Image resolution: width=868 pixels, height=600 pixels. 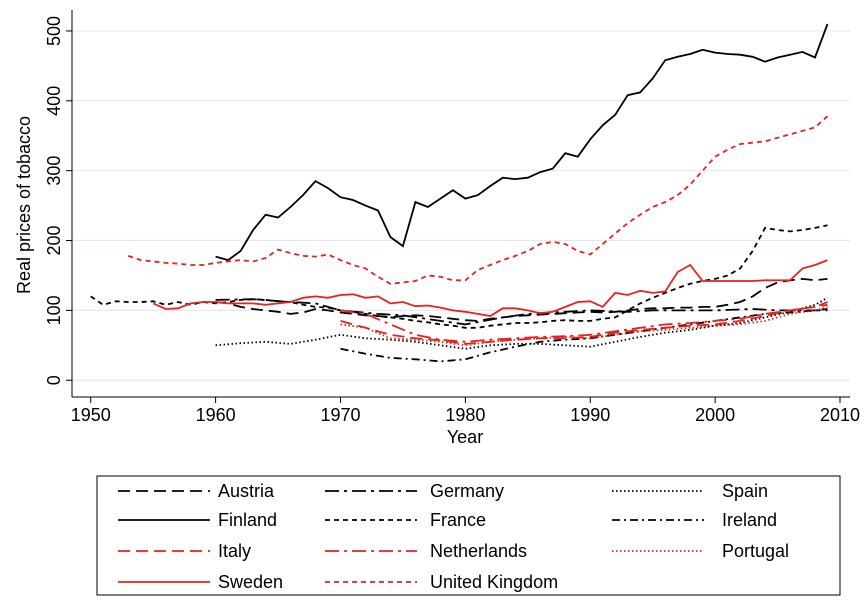 What do you see at coordinates (478, 551) in the screenshot?
I see `legend-label: Netherlands` at bounding box center [478, 551].